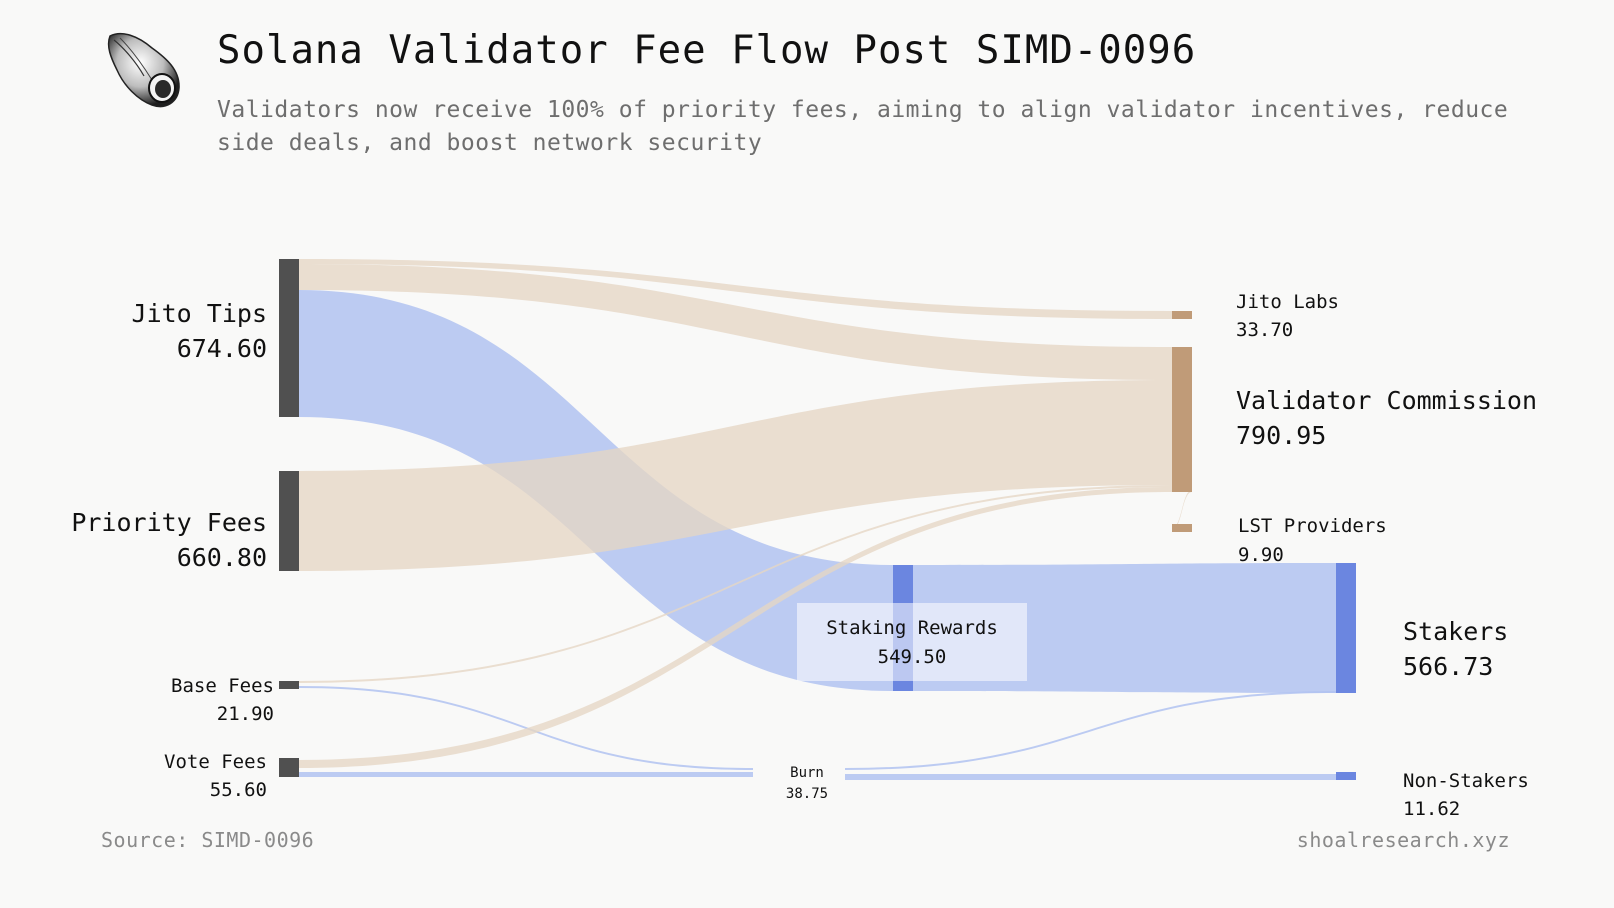  I want to click on label-validator-commission: Validator Commission, so click(1386, 400).